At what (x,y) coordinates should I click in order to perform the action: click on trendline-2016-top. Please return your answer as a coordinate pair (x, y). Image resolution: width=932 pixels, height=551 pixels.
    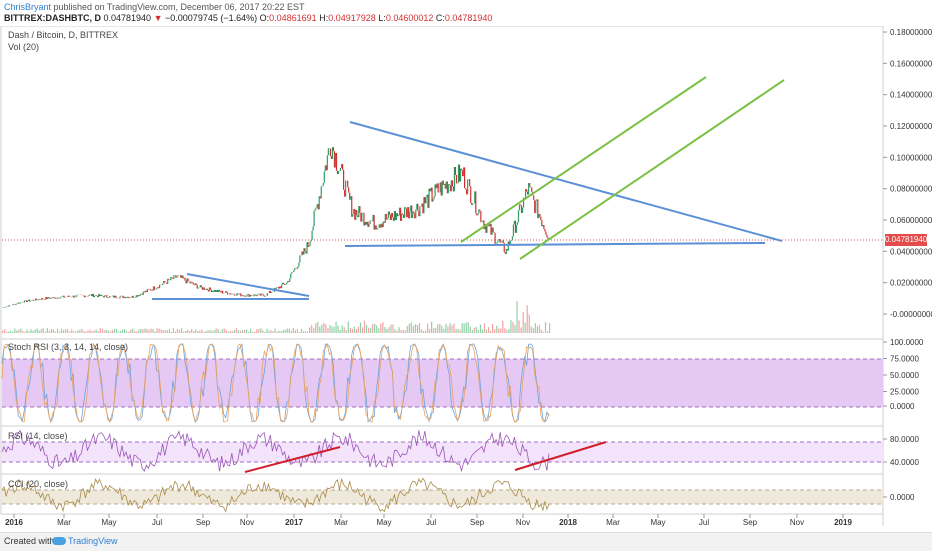
    Looking at the image, I should click on (248, 285).